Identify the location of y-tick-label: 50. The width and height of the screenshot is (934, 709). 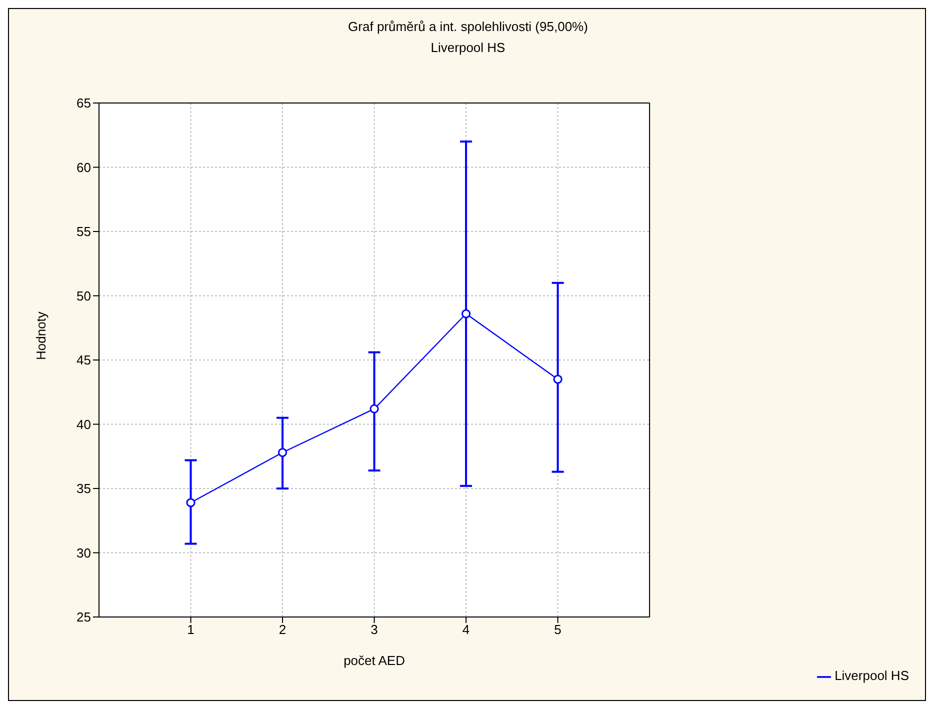
(83, 296).